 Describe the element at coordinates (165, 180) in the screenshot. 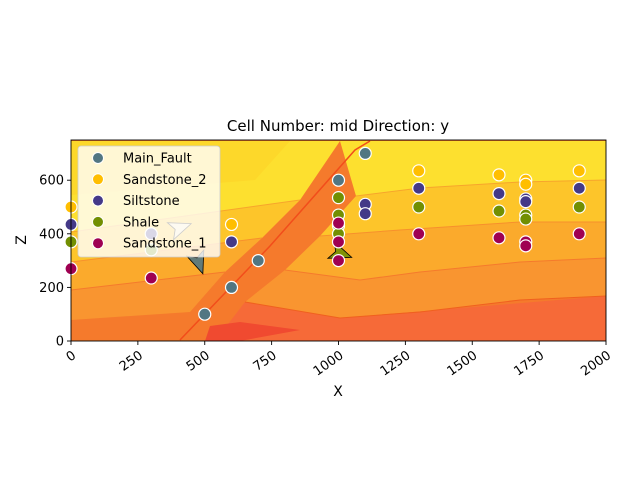

I see `legend-label: Sandstone_2` at that location.